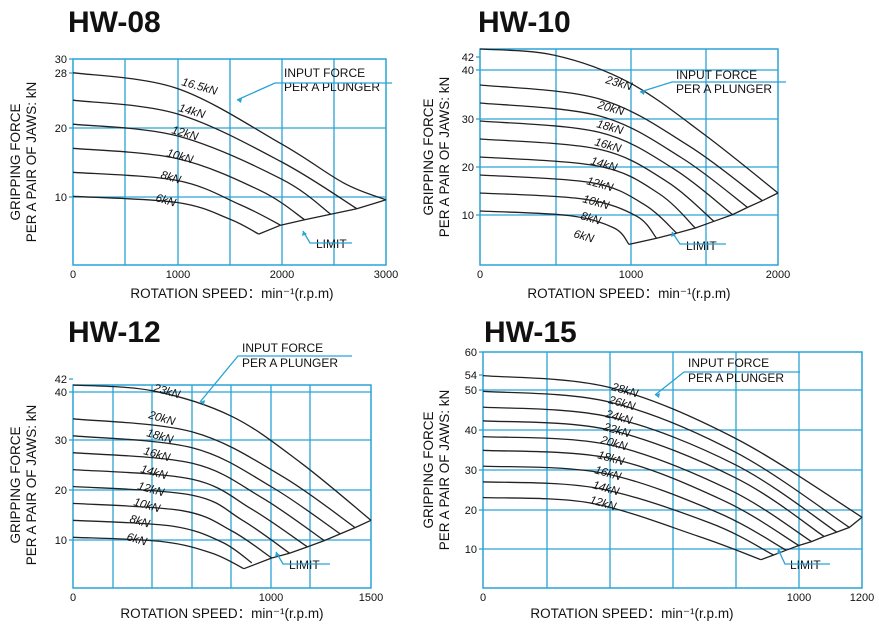 Image resolution: width=879 pixels, height=624 pixels. I want to click on chart-title: HW-12, so click(114, 332).